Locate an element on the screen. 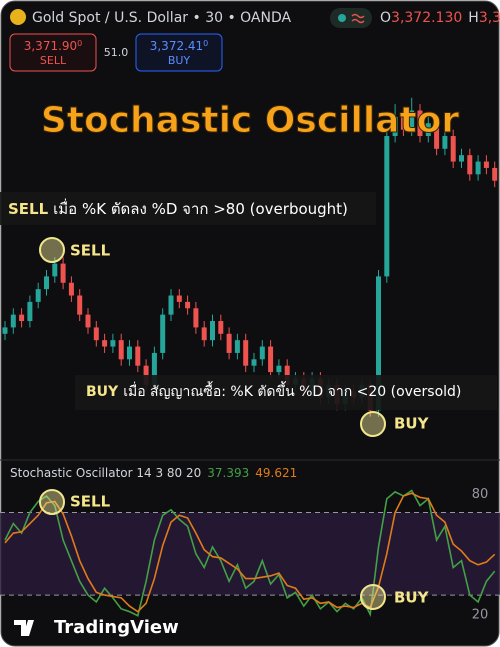 Image resolution: width=500 pixels, height=647 pixels. k-value: 37.393 is located at coordinates (228, 473).